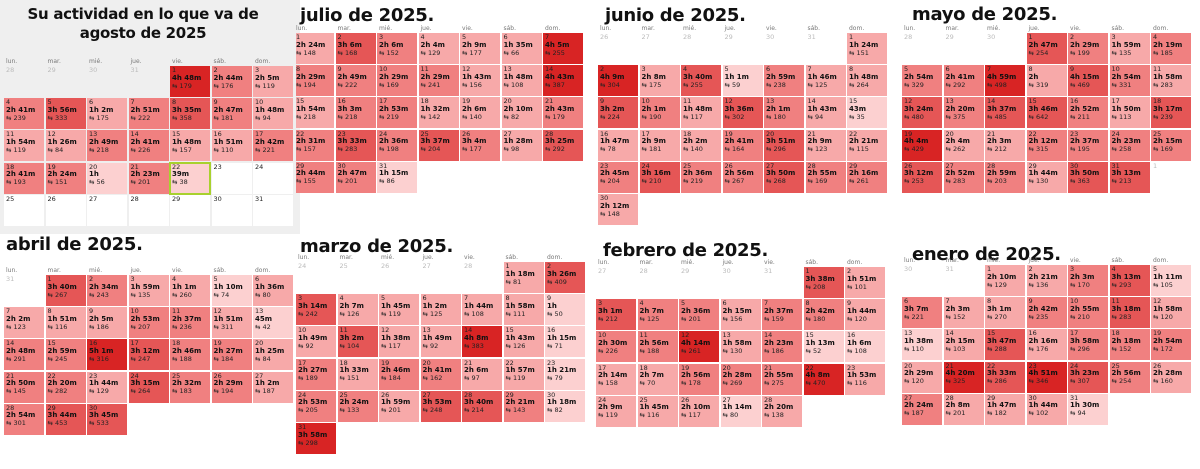  I want to click on calendar-day: 10 2h 53m ⇆ 207, so click(148, 323).